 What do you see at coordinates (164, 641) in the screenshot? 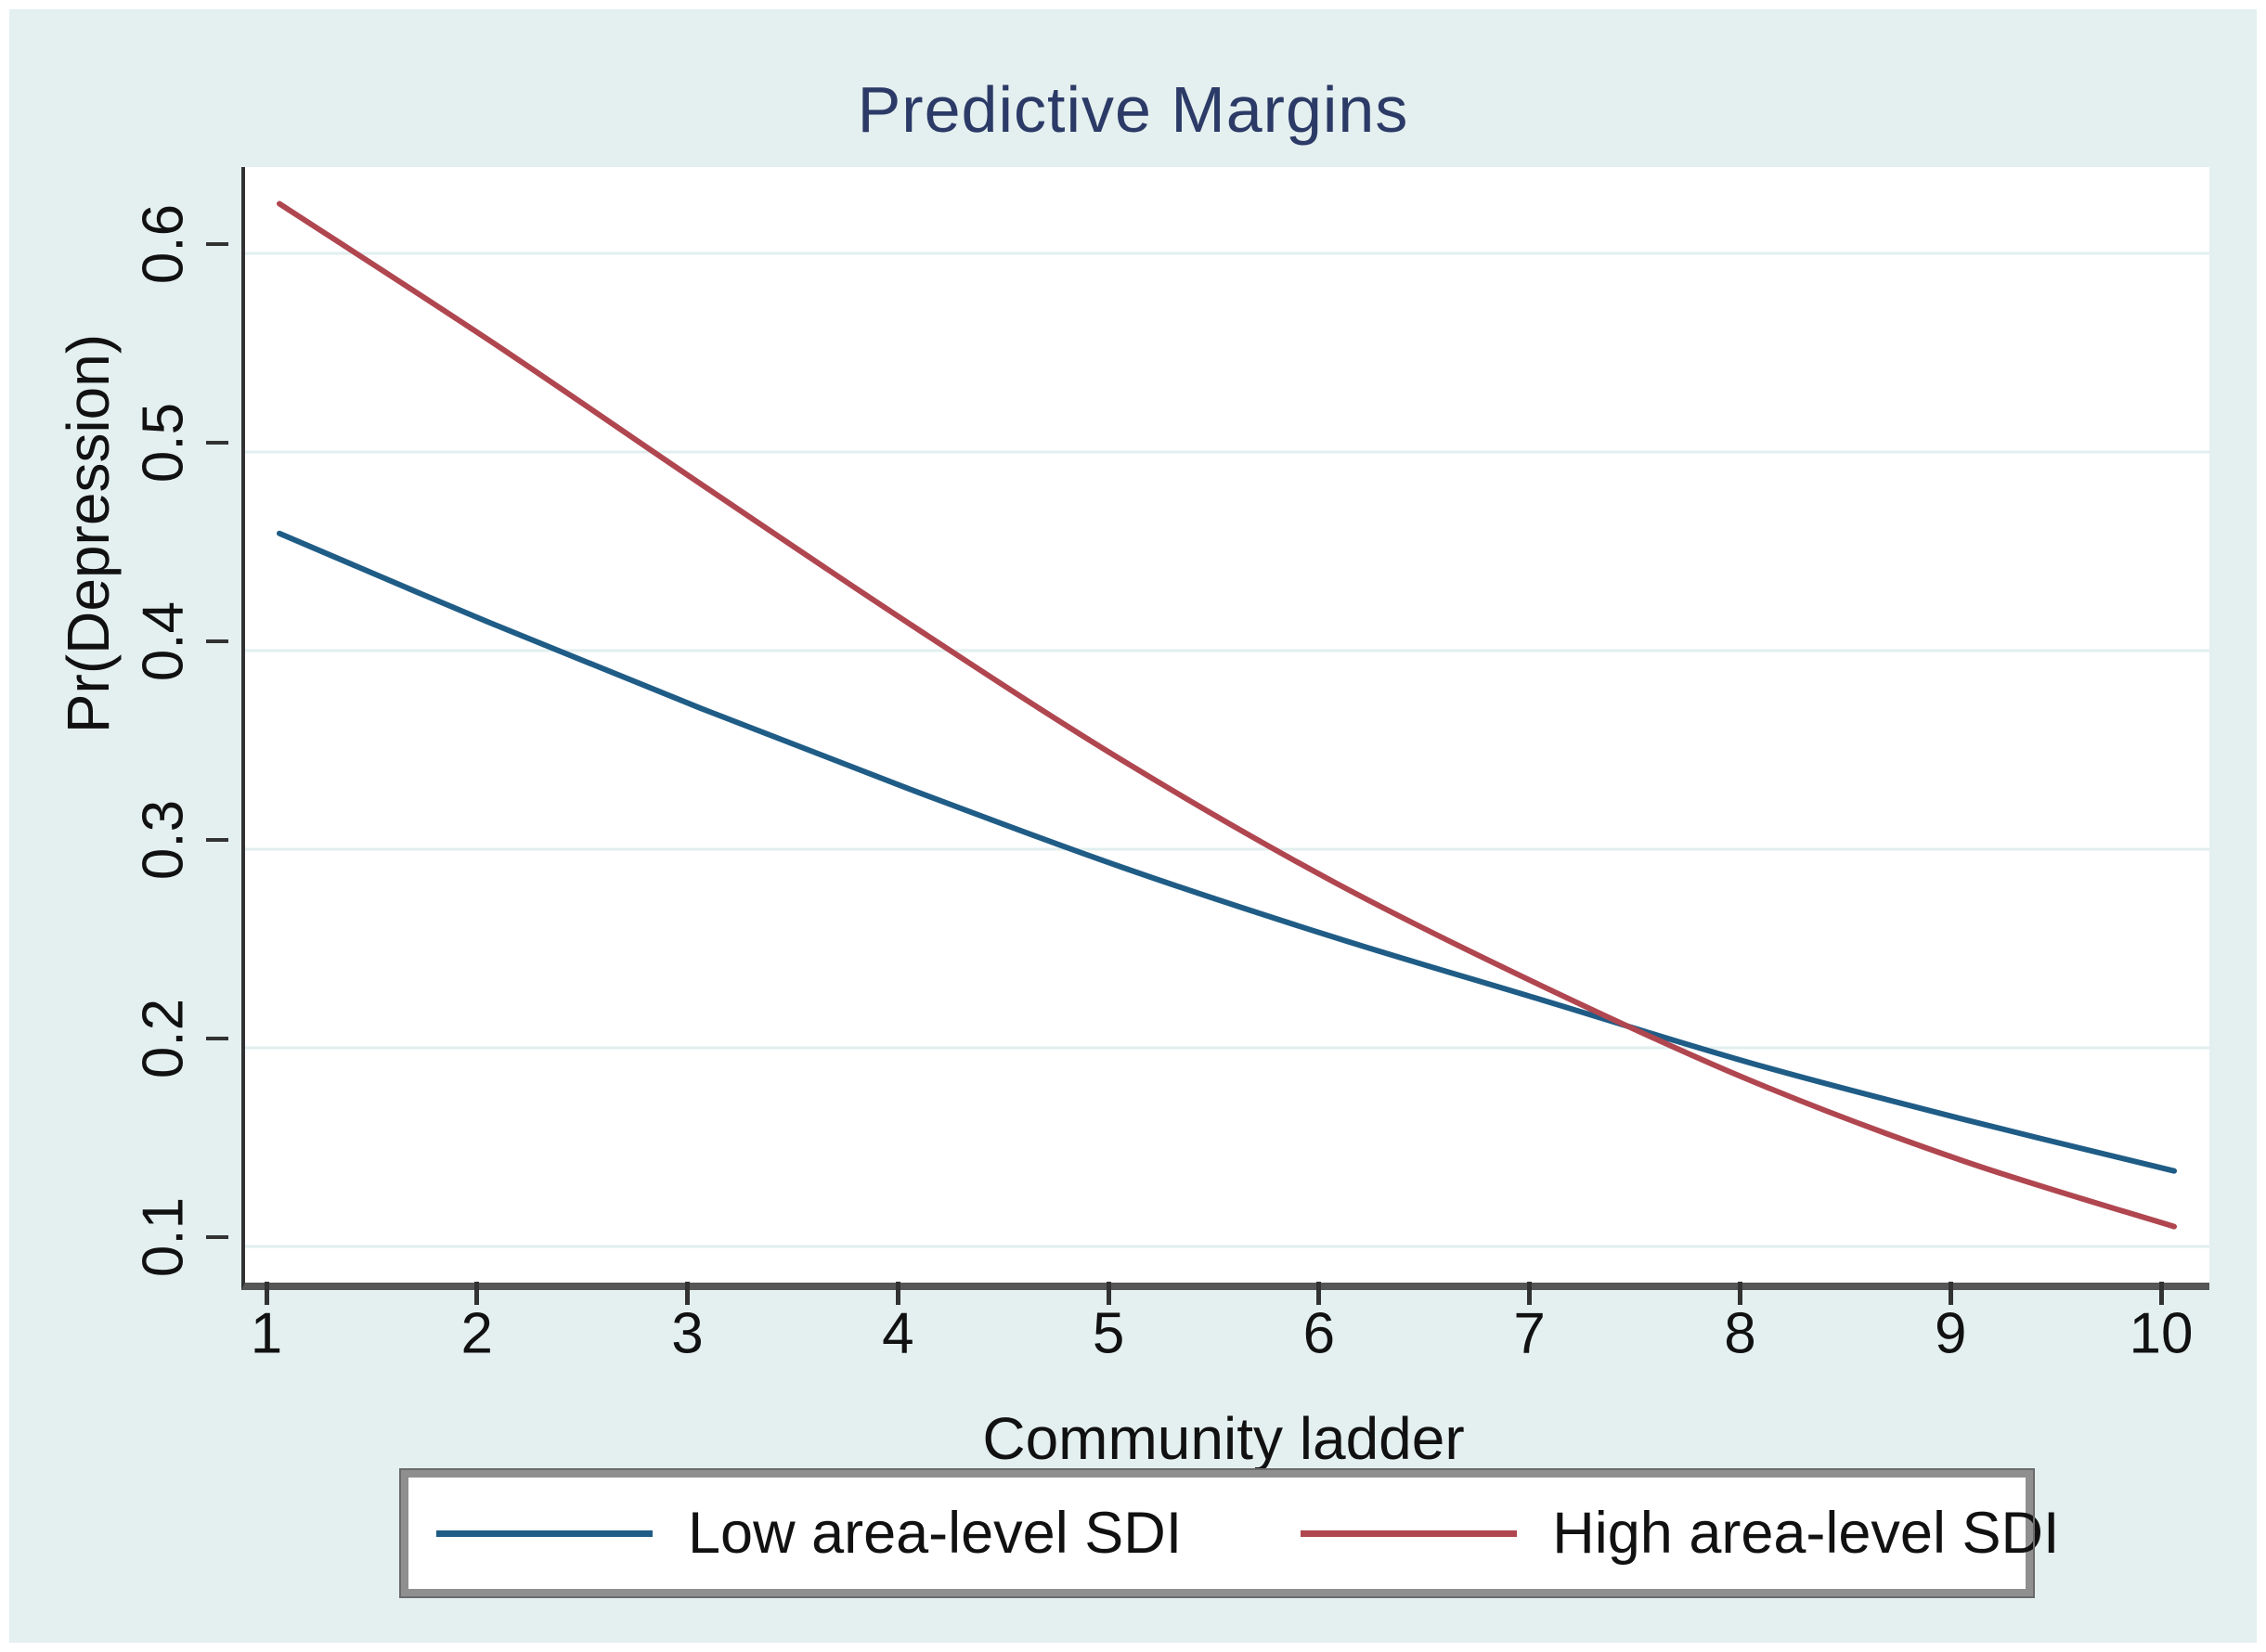
I see `y-tick-label-0.4: 0.4` at bounding box center [164, 641].